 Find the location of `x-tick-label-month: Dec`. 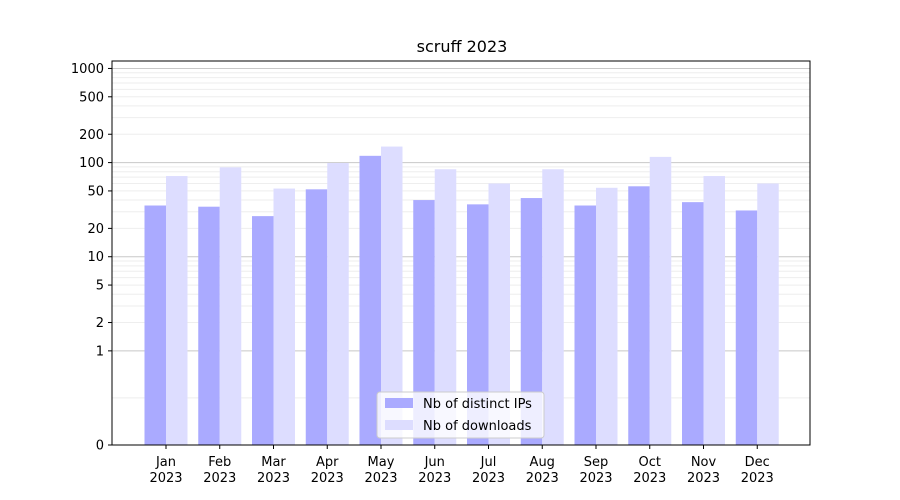

x-tick-label-month: Dec is located at coordinates (757, 462).